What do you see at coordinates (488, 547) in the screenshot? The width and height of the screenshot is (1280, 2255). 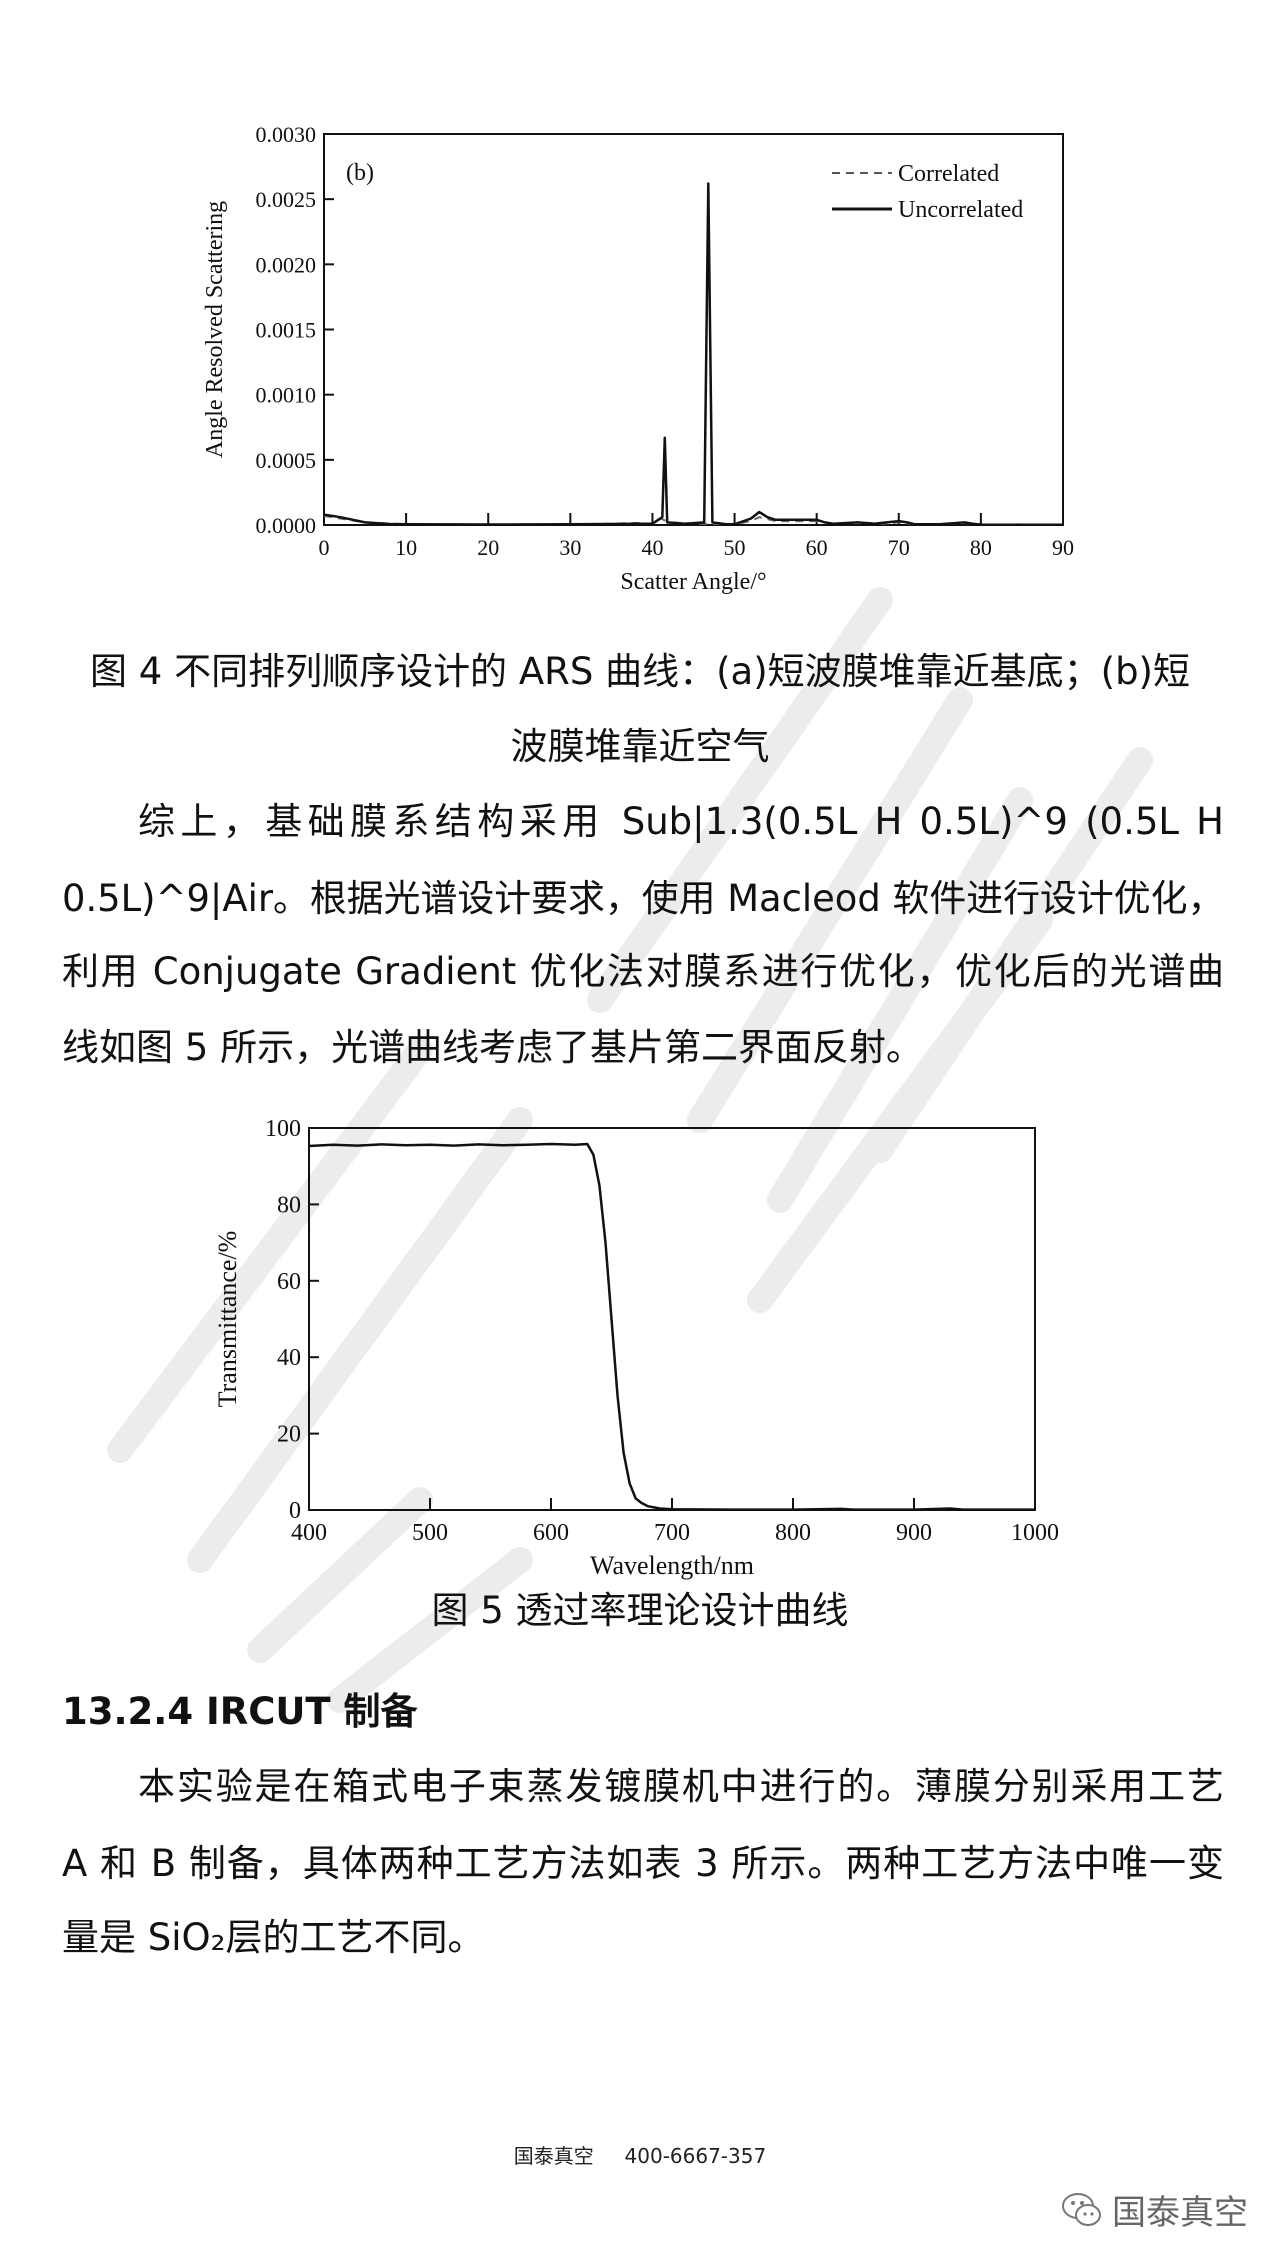 I see `x-tick-label: 20` at bounding box center [488, 547].